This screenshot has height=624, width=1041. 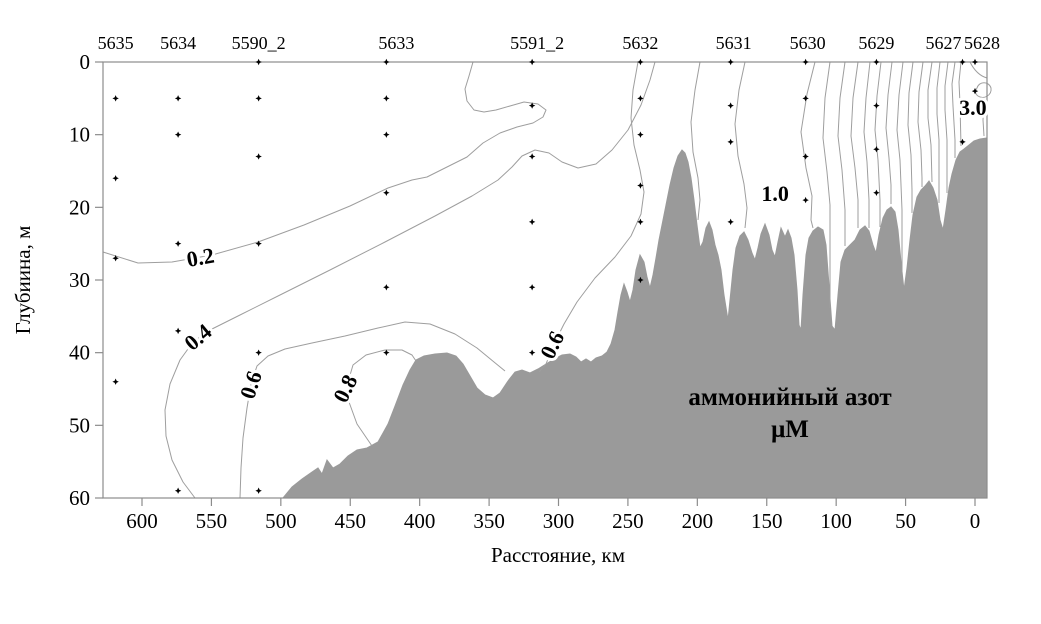 What do you see at coordinates (558, 555) in the screenshot?
I see `x-axis-title: Расстояние, км` at bounding box center [558, 555].